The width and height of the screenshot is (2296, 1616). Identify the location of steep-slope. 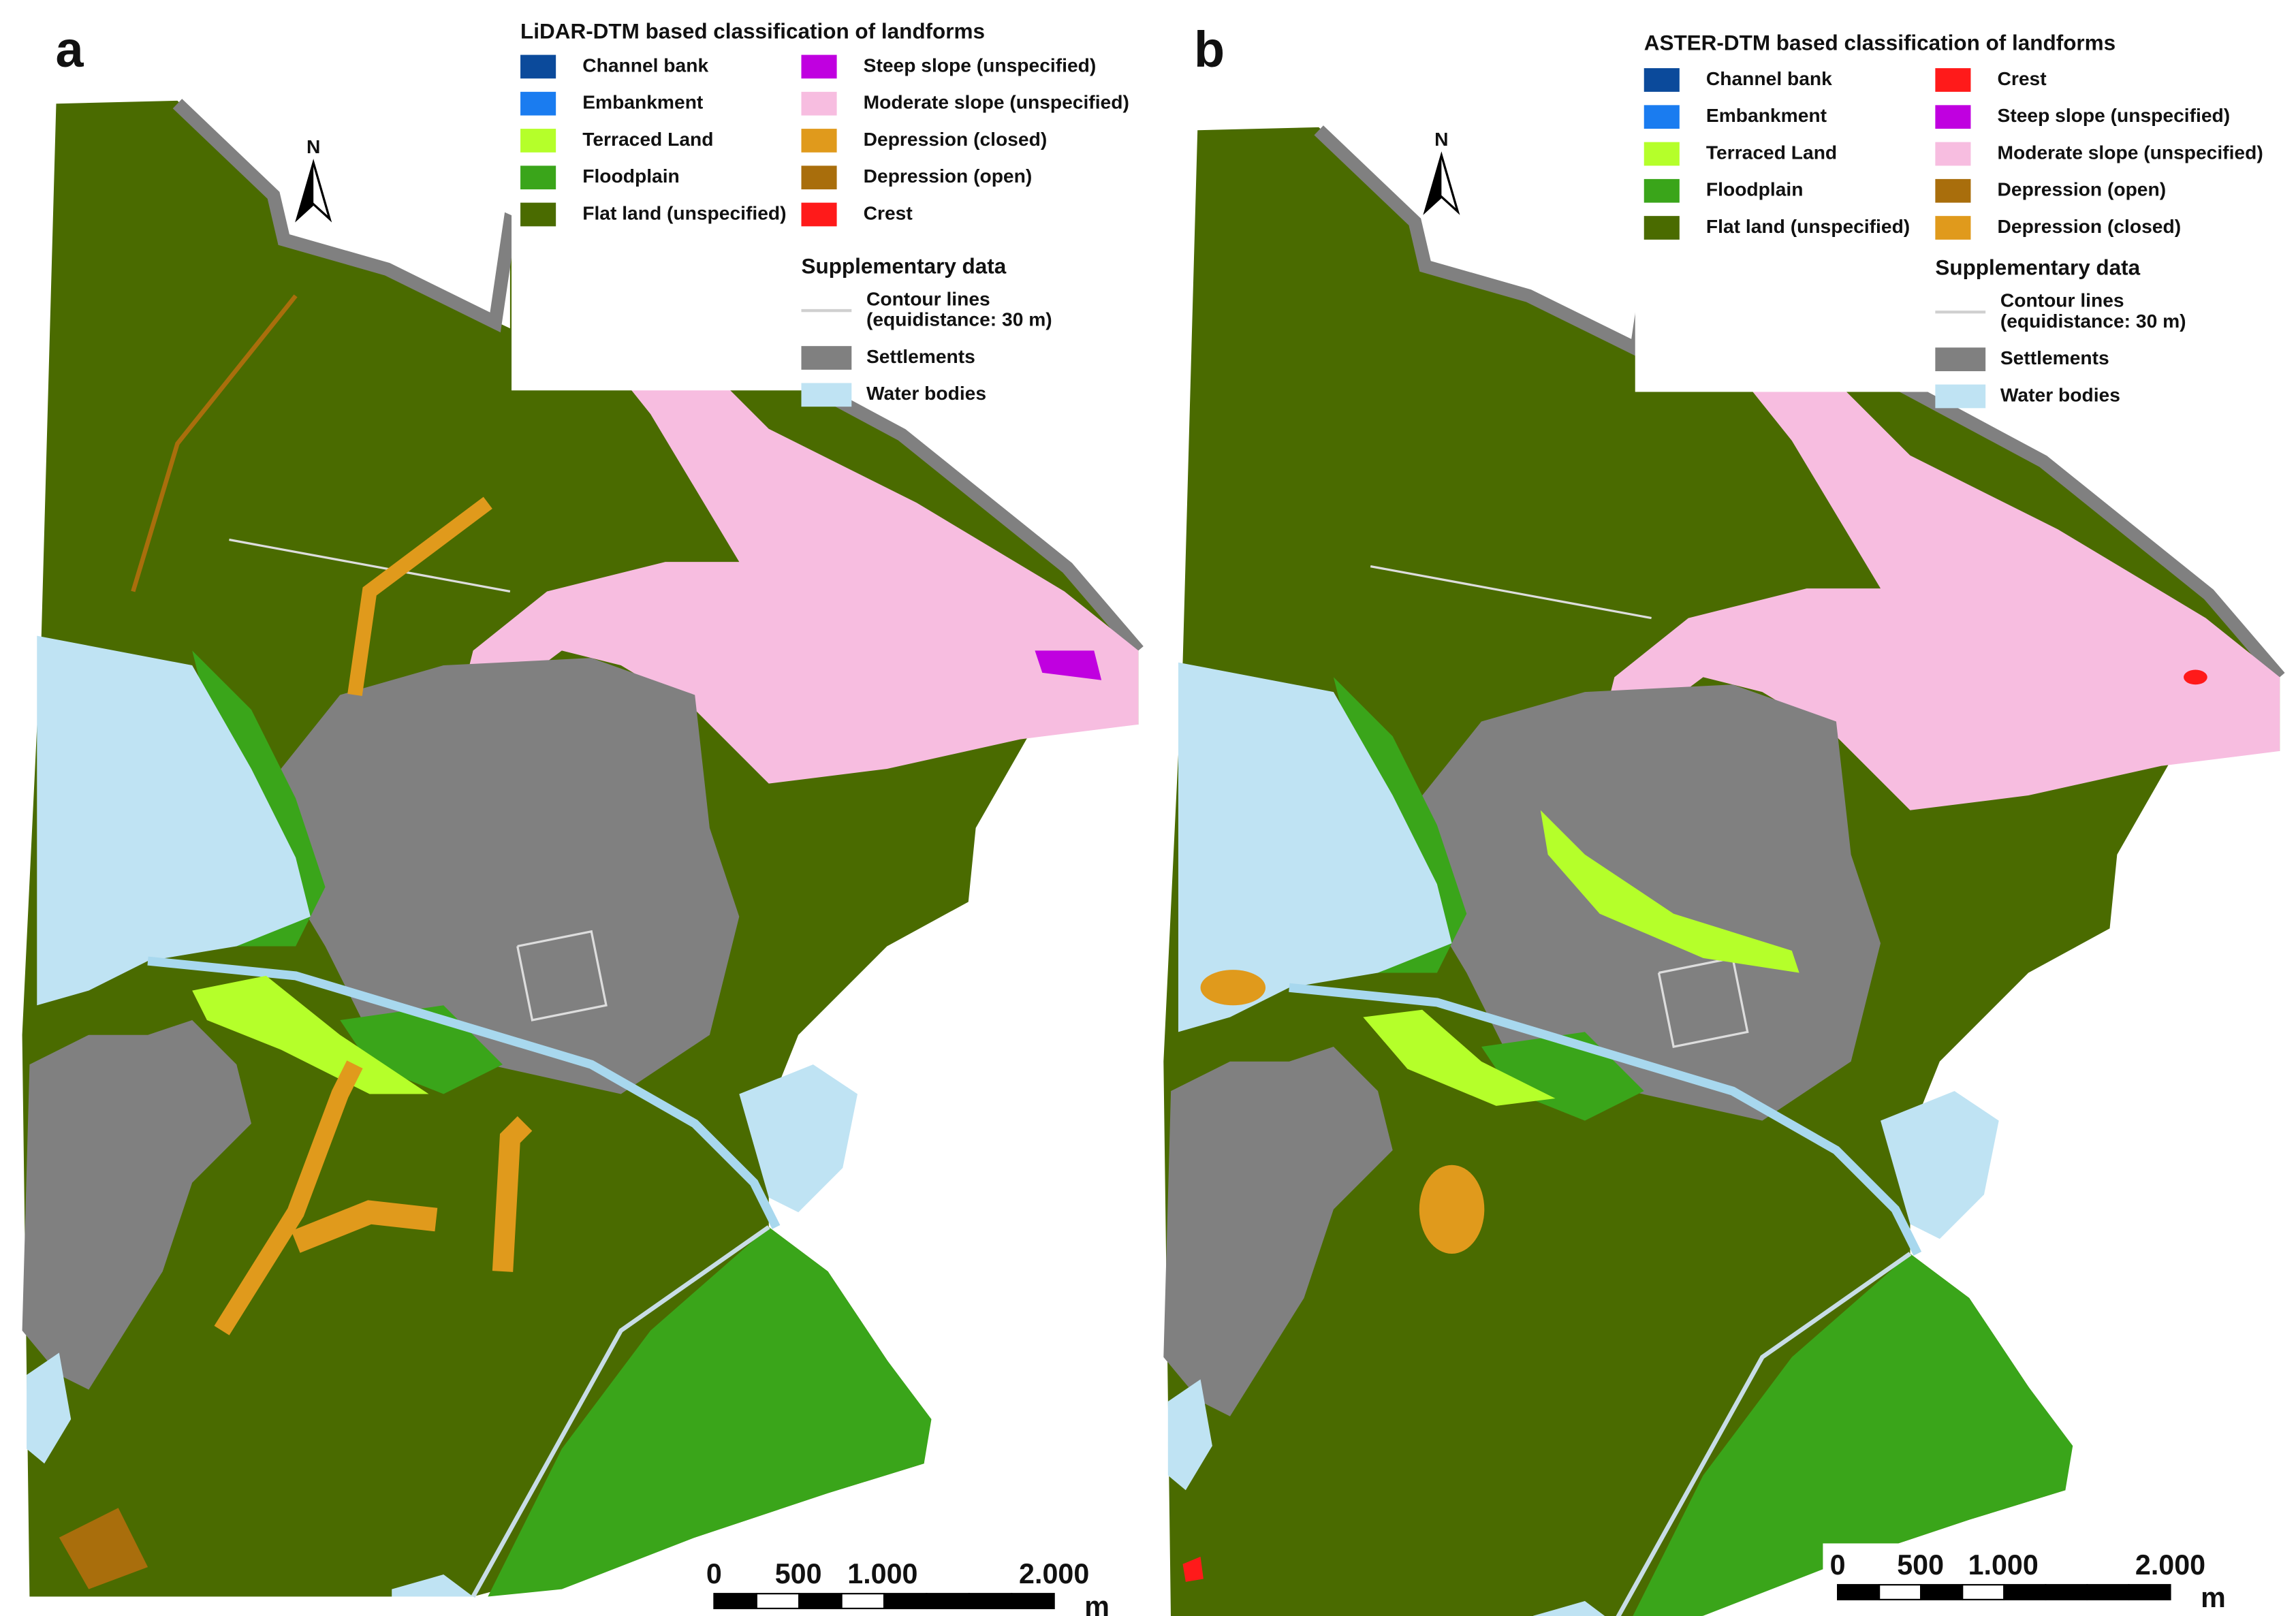
(1068, 665).